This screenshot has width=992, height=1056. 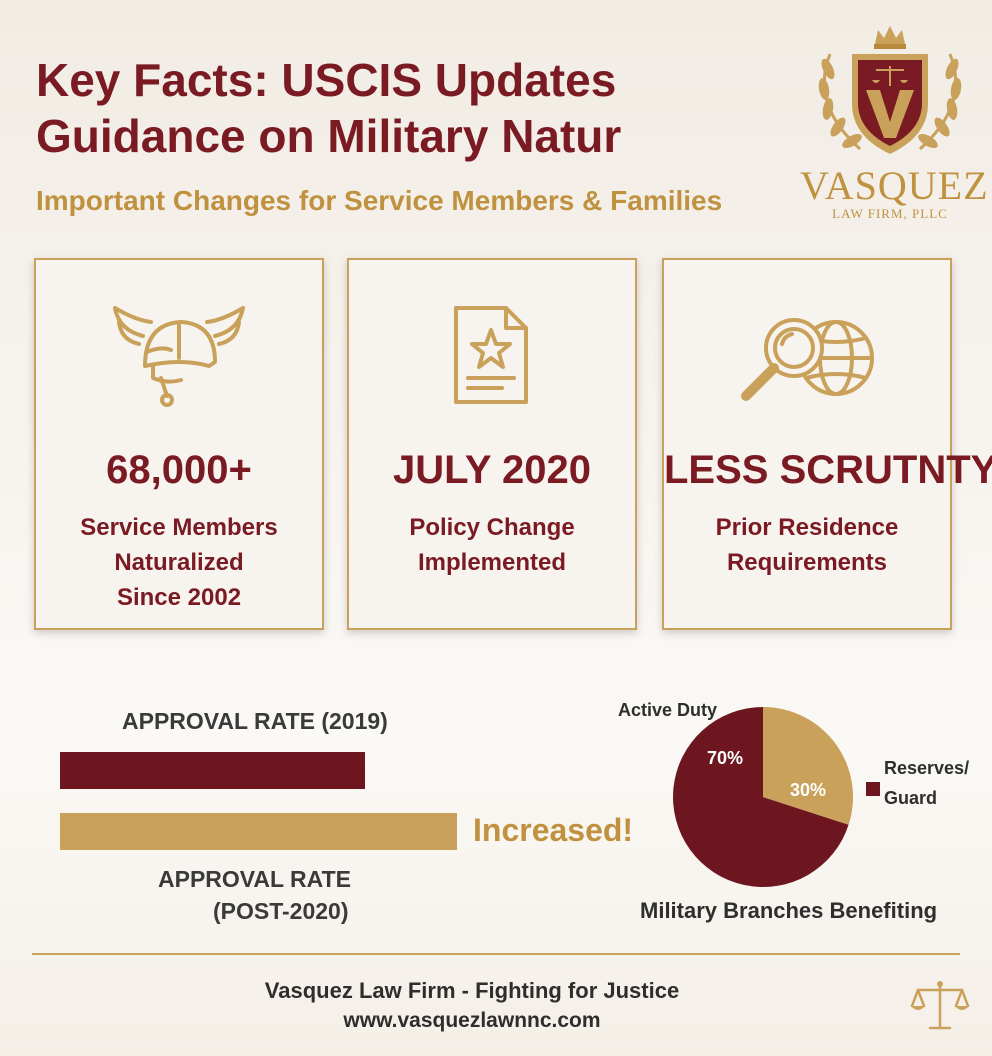 What do you see at coordinates (472, 1020) in the screenshot?
I see `footer-website-link: www.vasquezlawnnc.com` at bounding box center [472, 1020].